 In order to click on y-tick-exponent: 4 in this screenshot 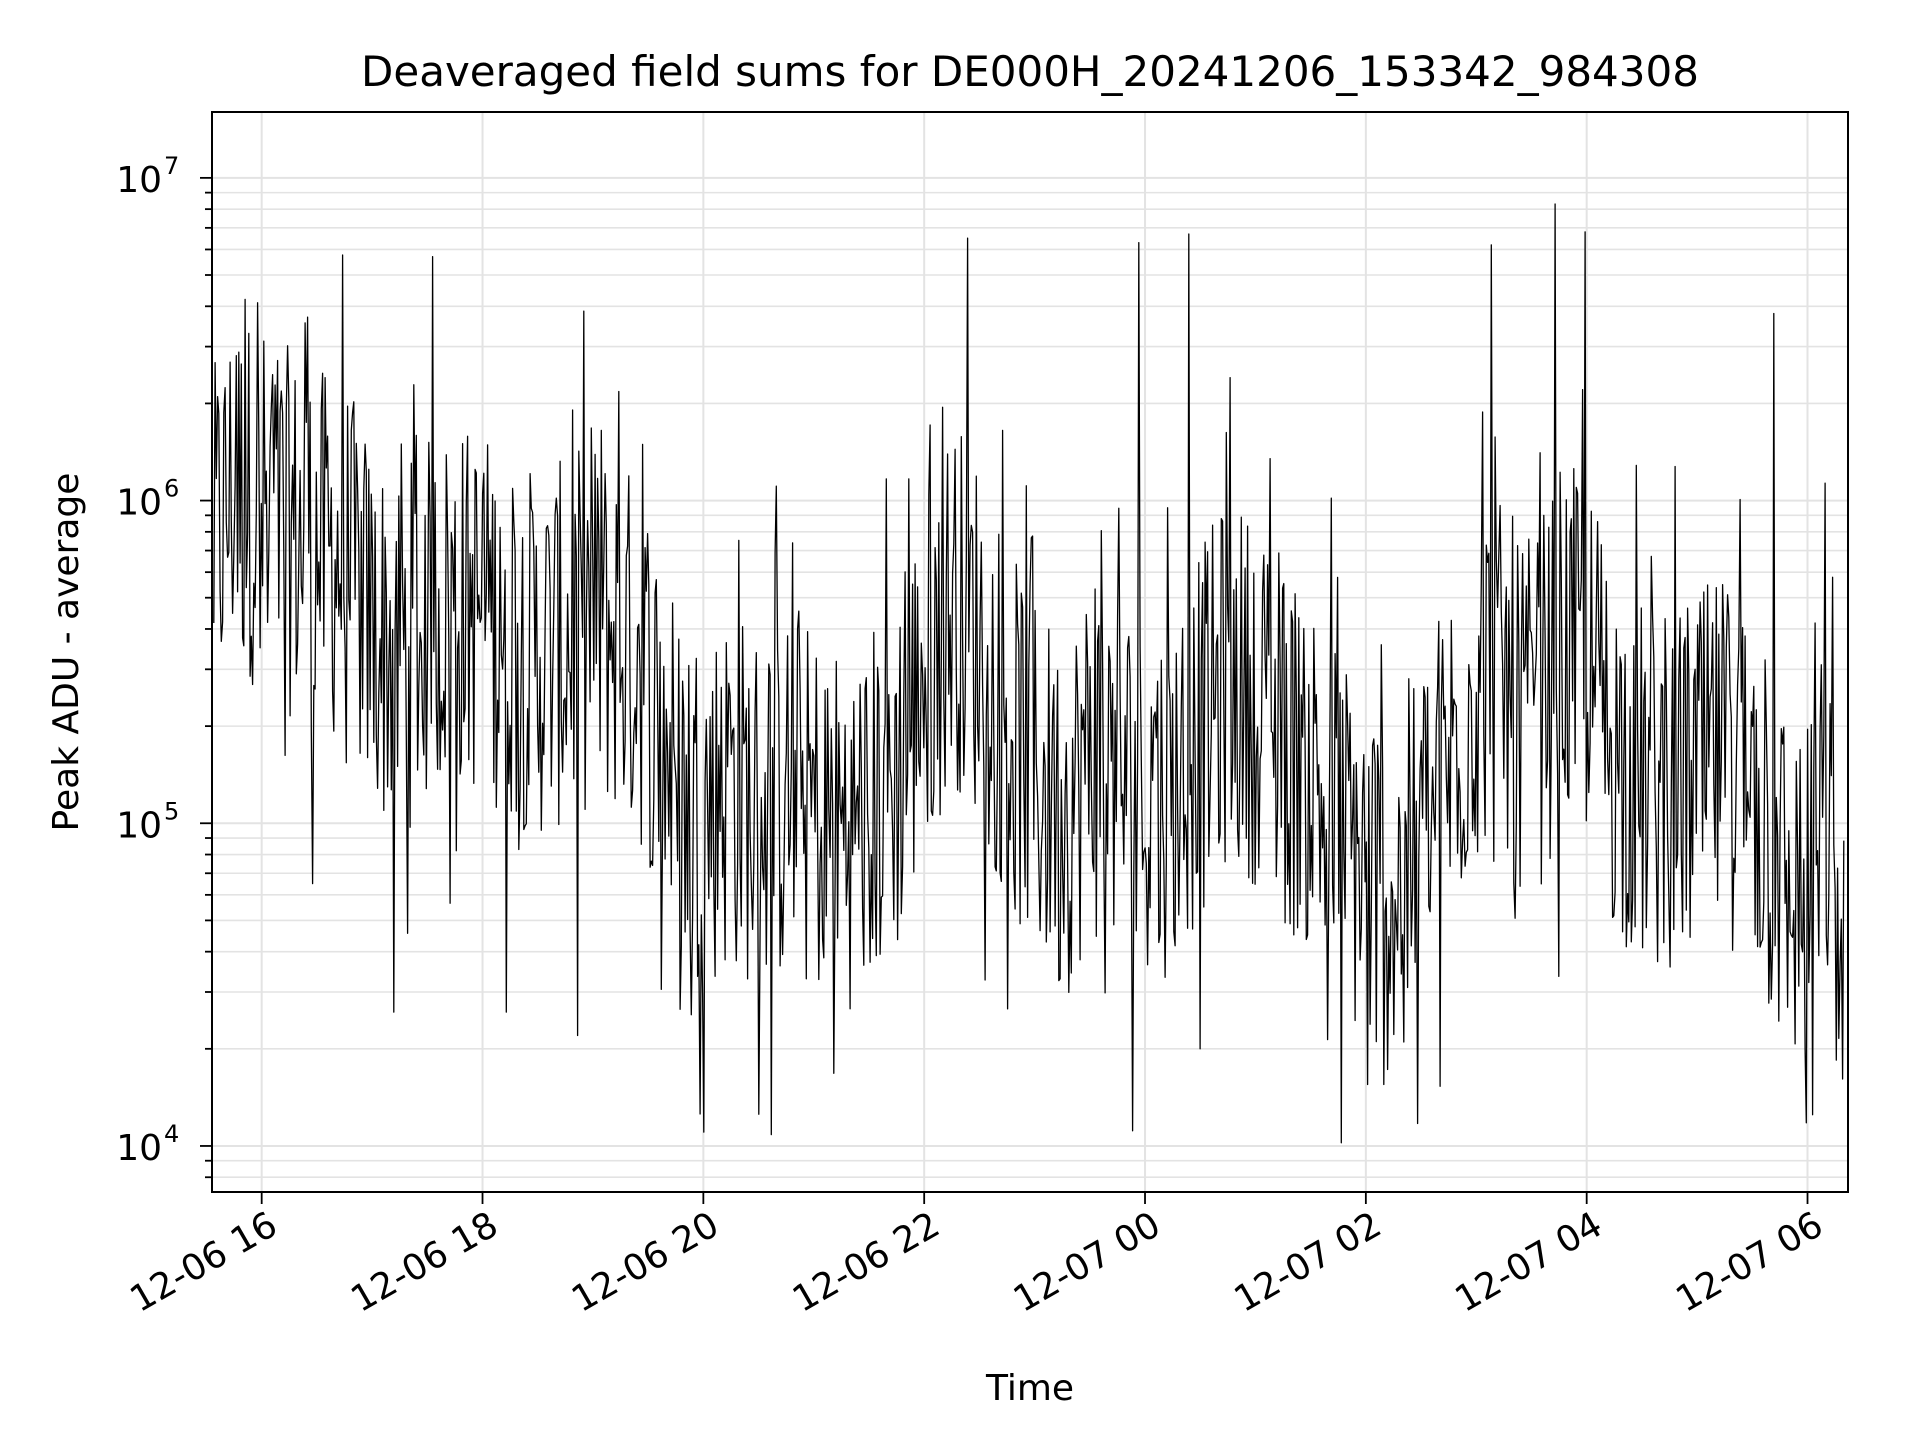, I will do `click(171, 1134)`.